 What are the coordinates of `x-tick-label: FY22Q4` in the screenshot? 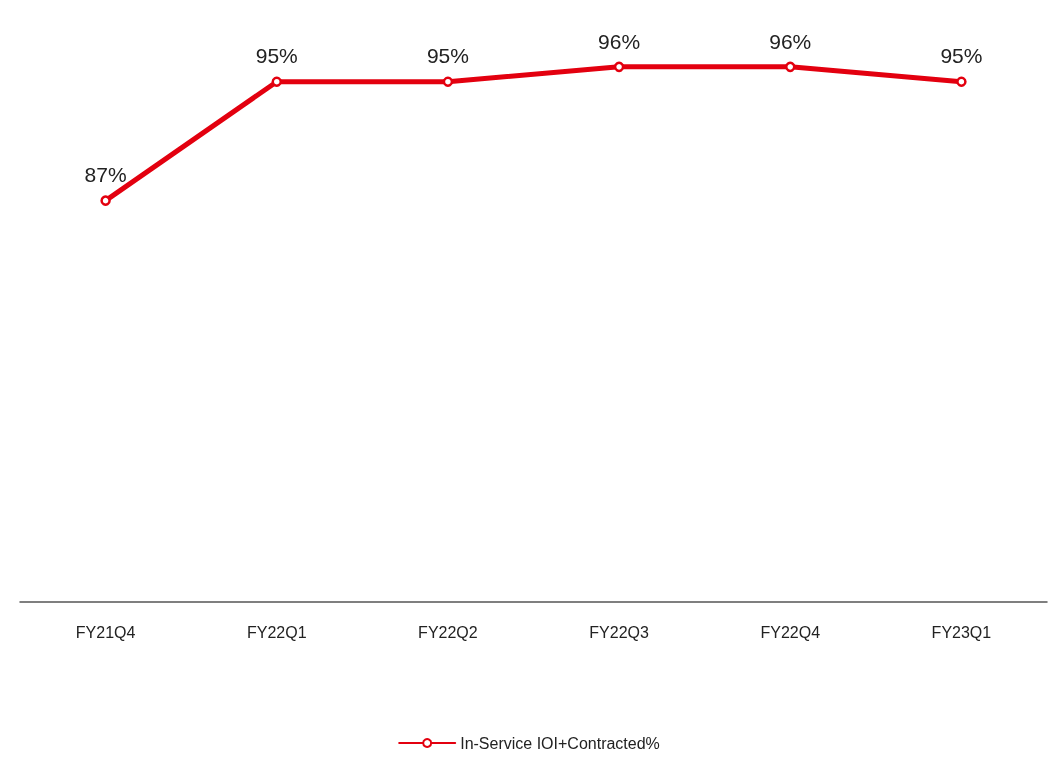 It's located at (790, 632).